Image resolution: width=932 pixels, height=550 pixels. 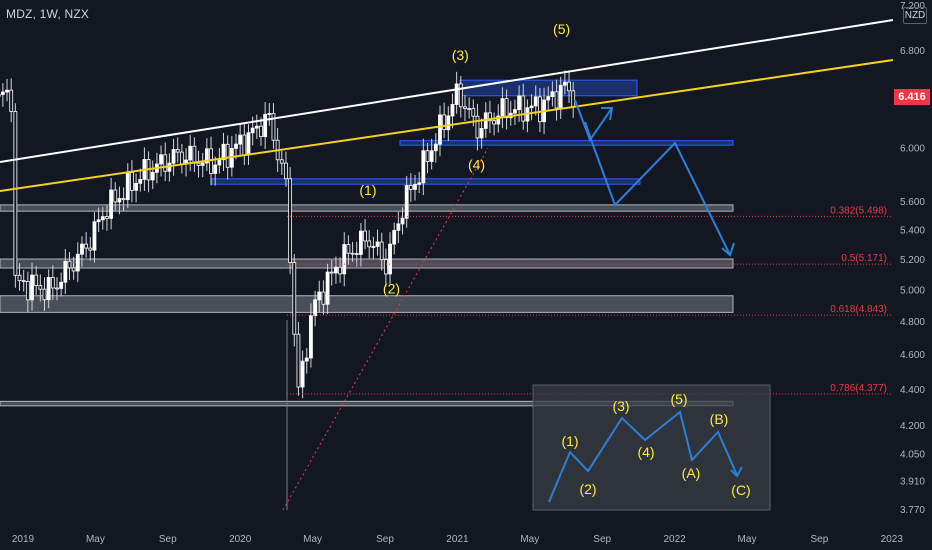 I want to click on wave-label: (1), so click(x=367, y=190).